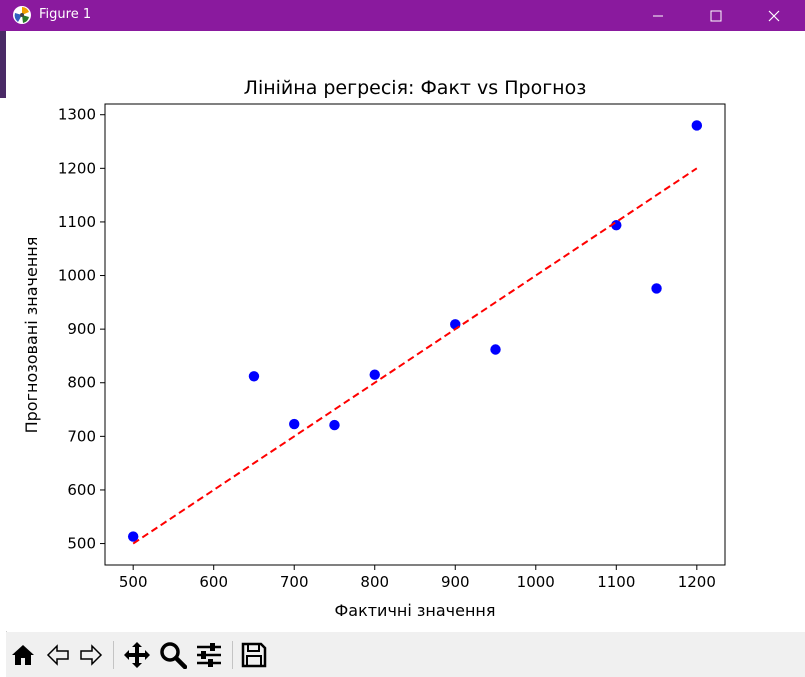 The image size is (805, 677). Describe the element at coordinates (455, 582) in the screenshot. I see `x-tick-label: 900` at that location.